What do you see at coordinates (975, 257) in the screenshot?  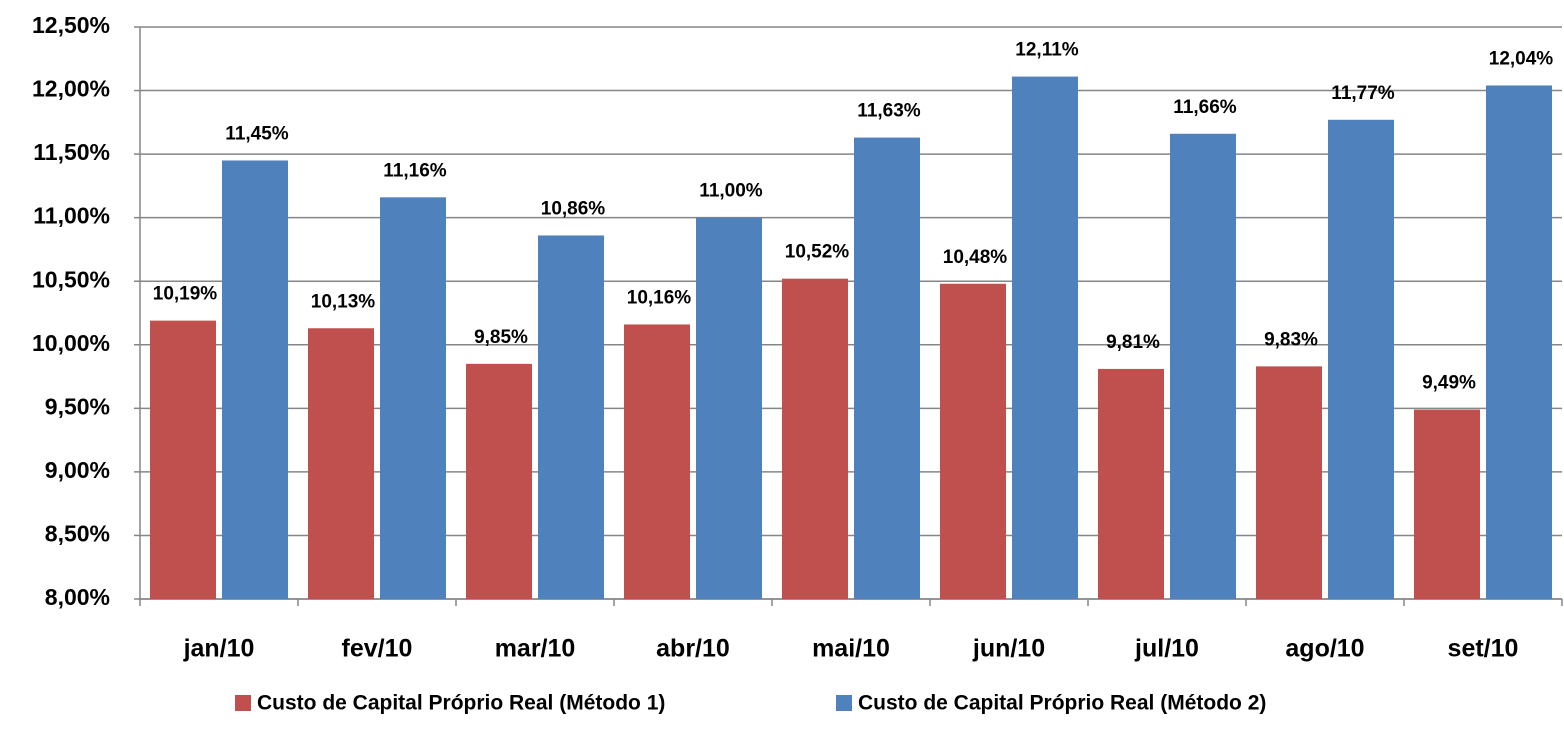 I see `value-label: 10,48%` at bounding box center [975, 257].